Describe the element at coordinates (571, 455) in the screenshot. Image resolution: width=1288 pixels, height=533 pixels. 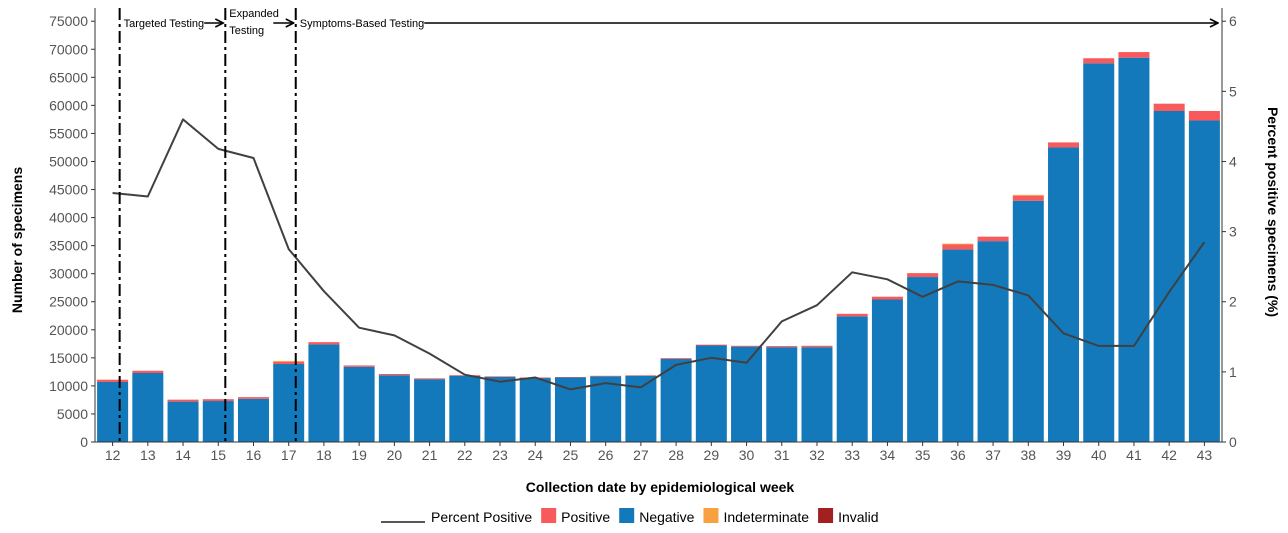
I see `x-tick-label: 25` at that location.